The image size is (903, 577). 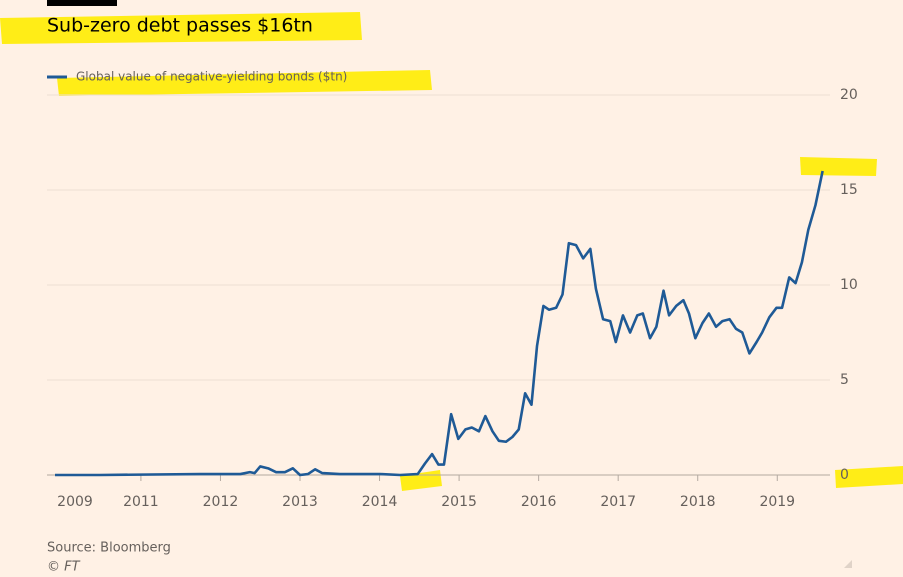 I want to click on resize-icon, so click(x=848, y=564).